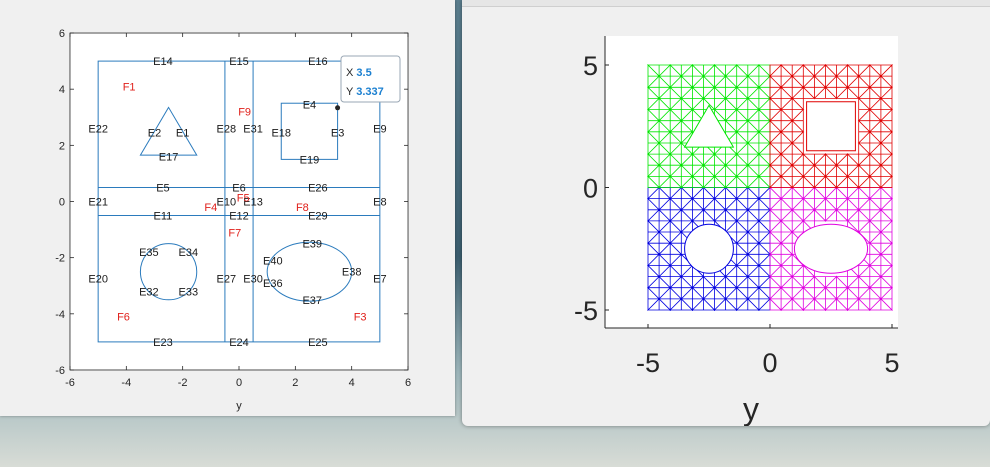 This screenshot has width=990, height=467. Describe the element at coordinates (98, 203) in the screenshot. I see `edge-label: E21` at that location.